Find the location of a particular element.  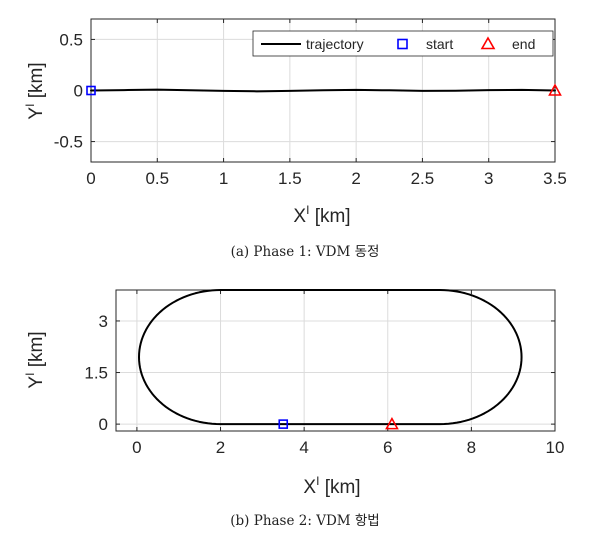

x-tick-label: 3 is located at coordinates (488, 178).